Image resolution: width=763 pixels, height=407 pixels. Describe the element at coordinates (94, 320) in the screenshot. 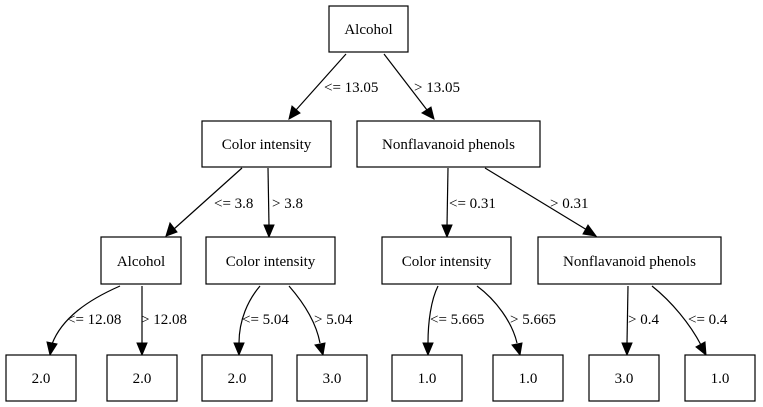

I see `edge-label-alcohol-left: <= 12.08` at that location.